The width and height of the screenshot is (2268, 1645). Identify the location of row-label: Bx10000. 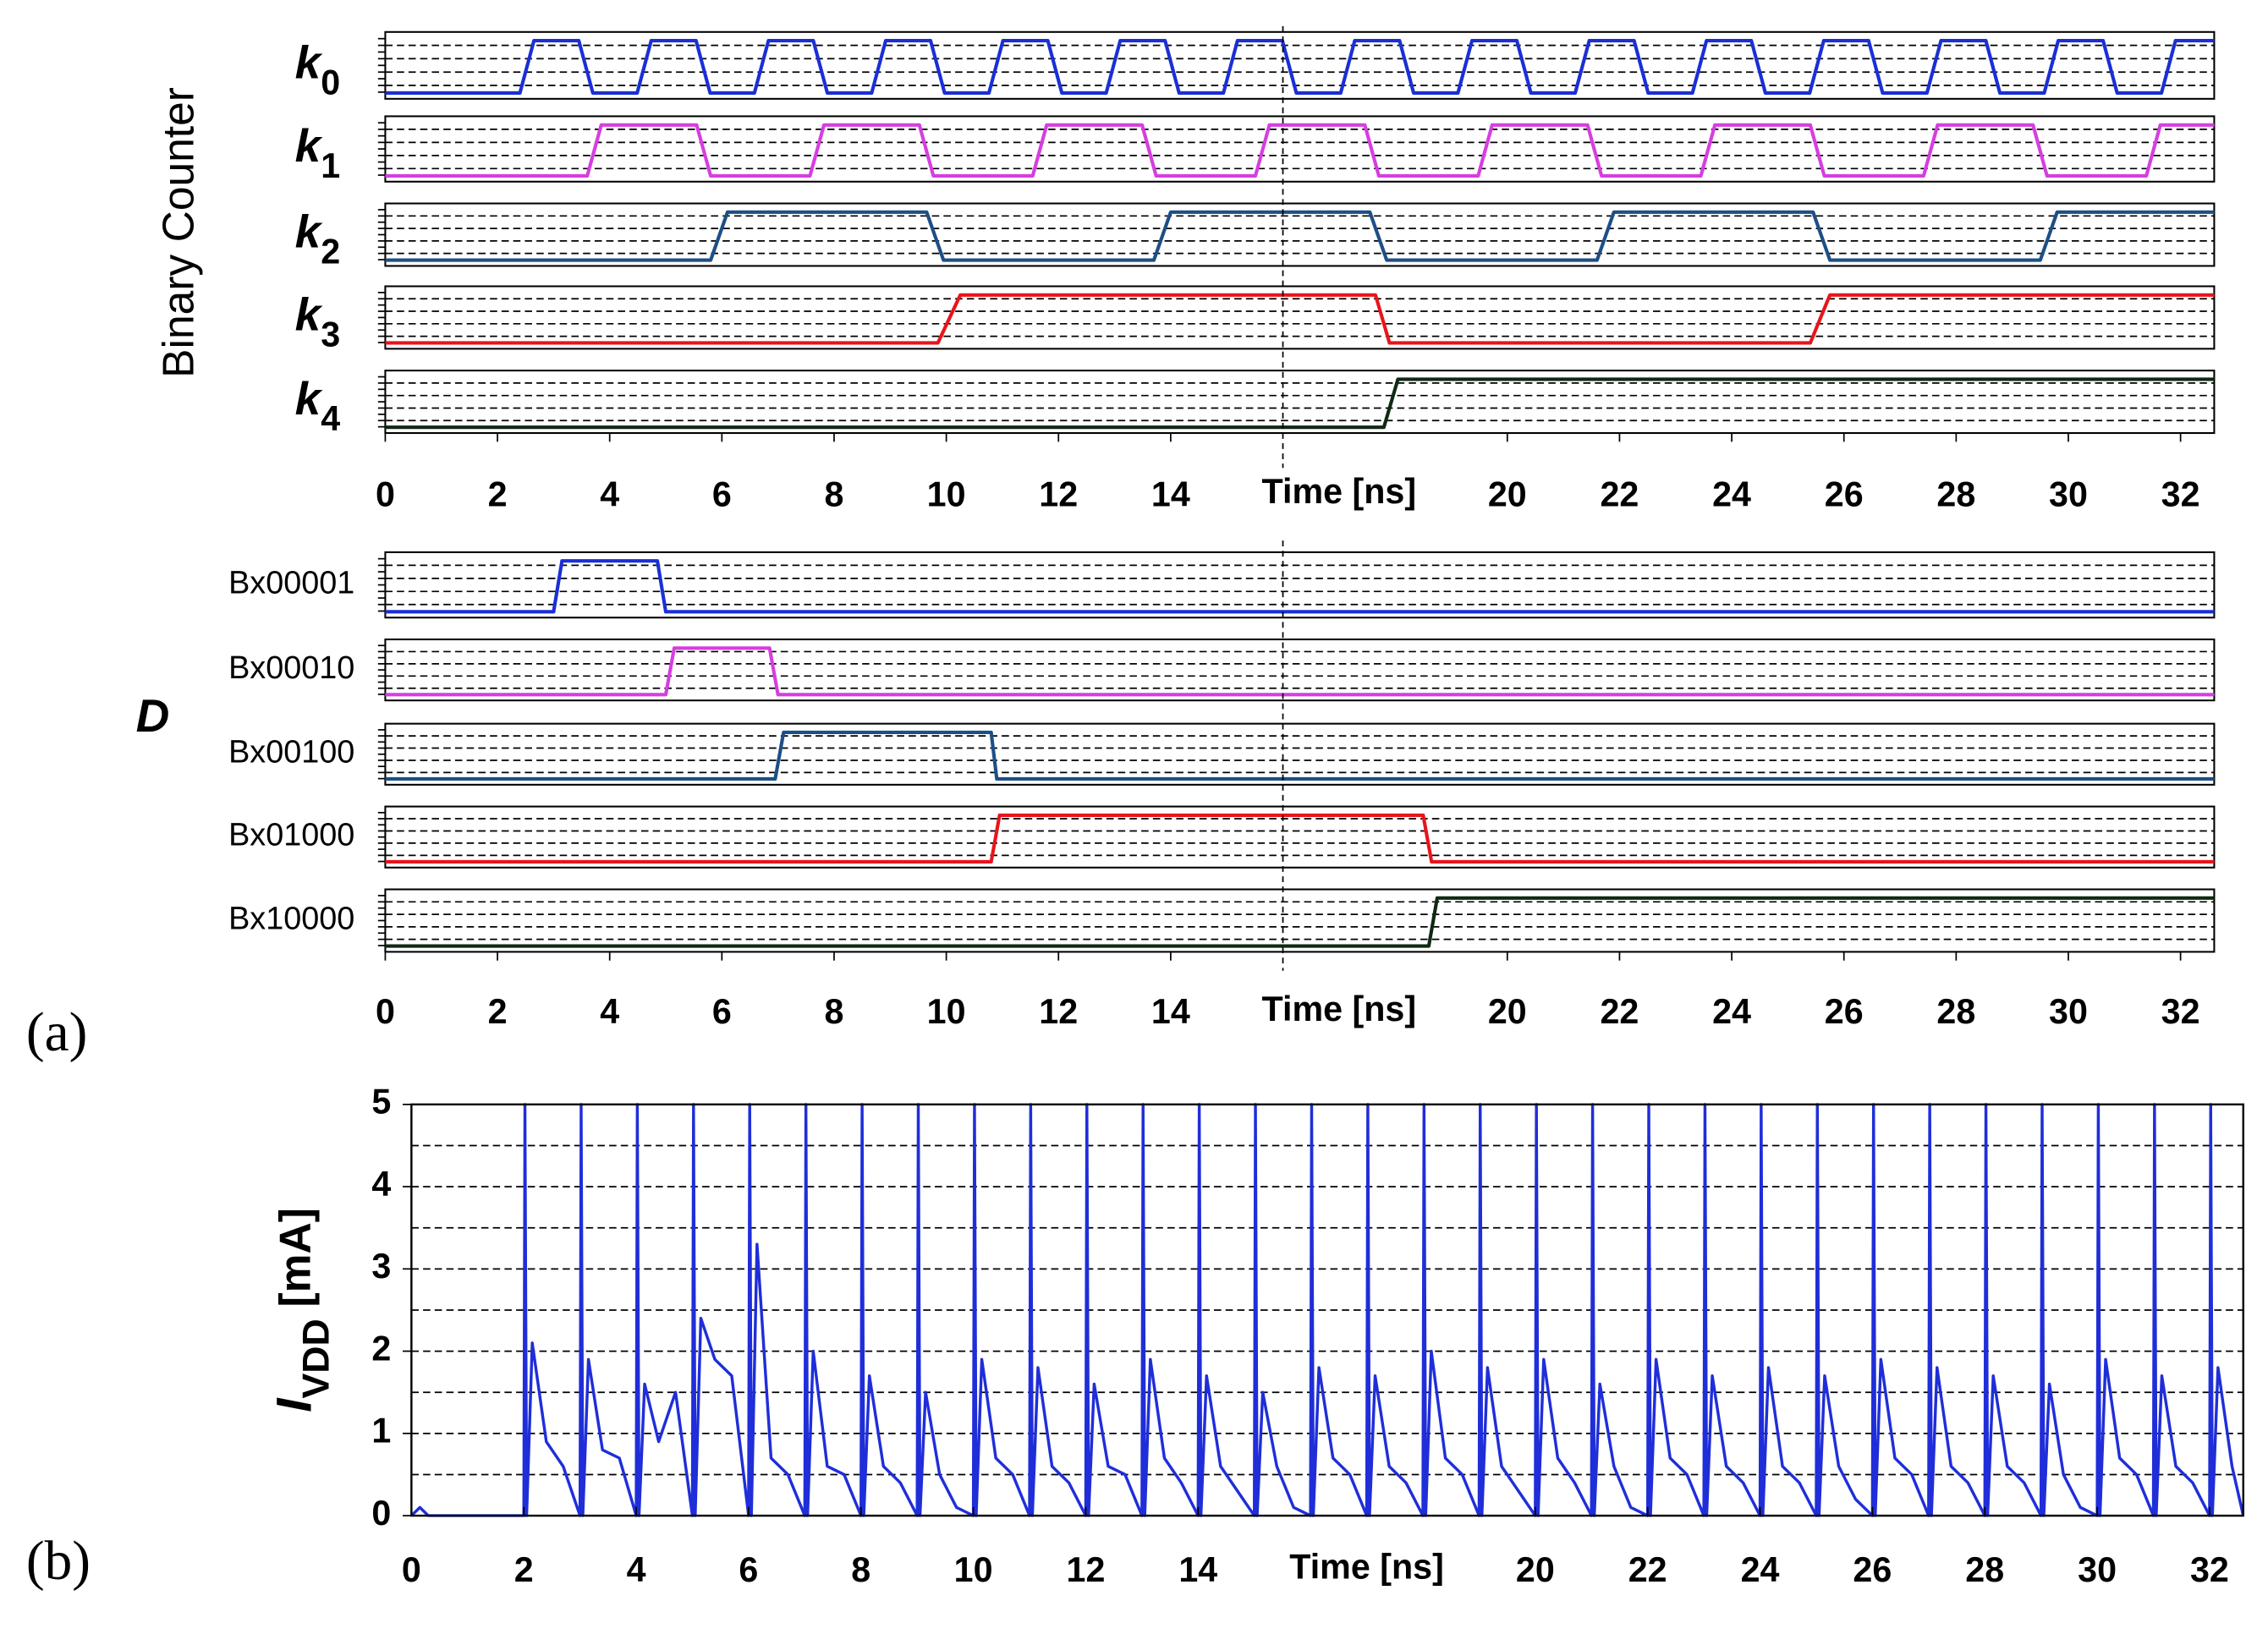
(291, 918).